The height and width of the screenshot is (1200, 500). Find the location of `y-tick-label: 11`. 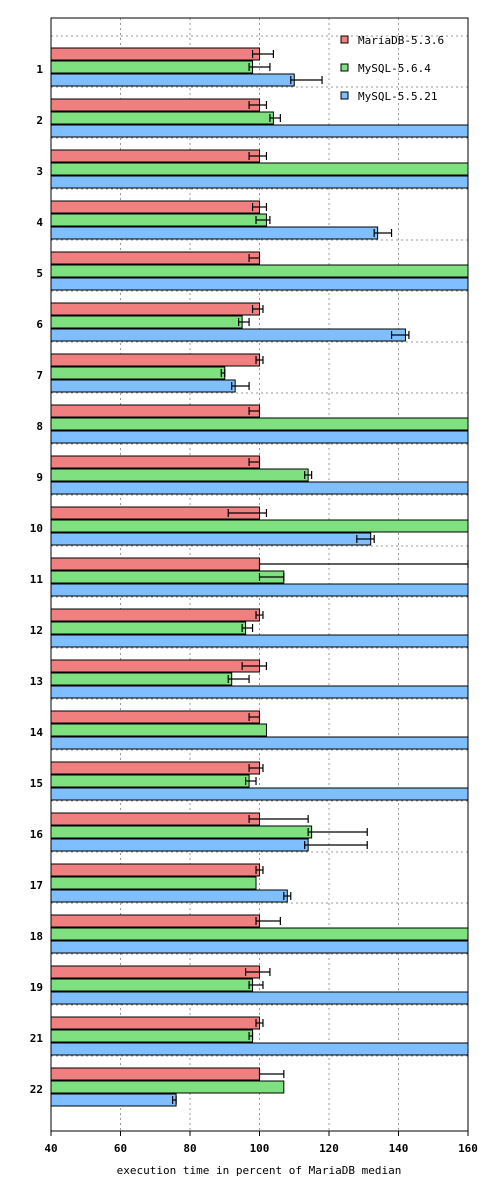

y-tick-label: 11 is located at coordinates (37, 579).